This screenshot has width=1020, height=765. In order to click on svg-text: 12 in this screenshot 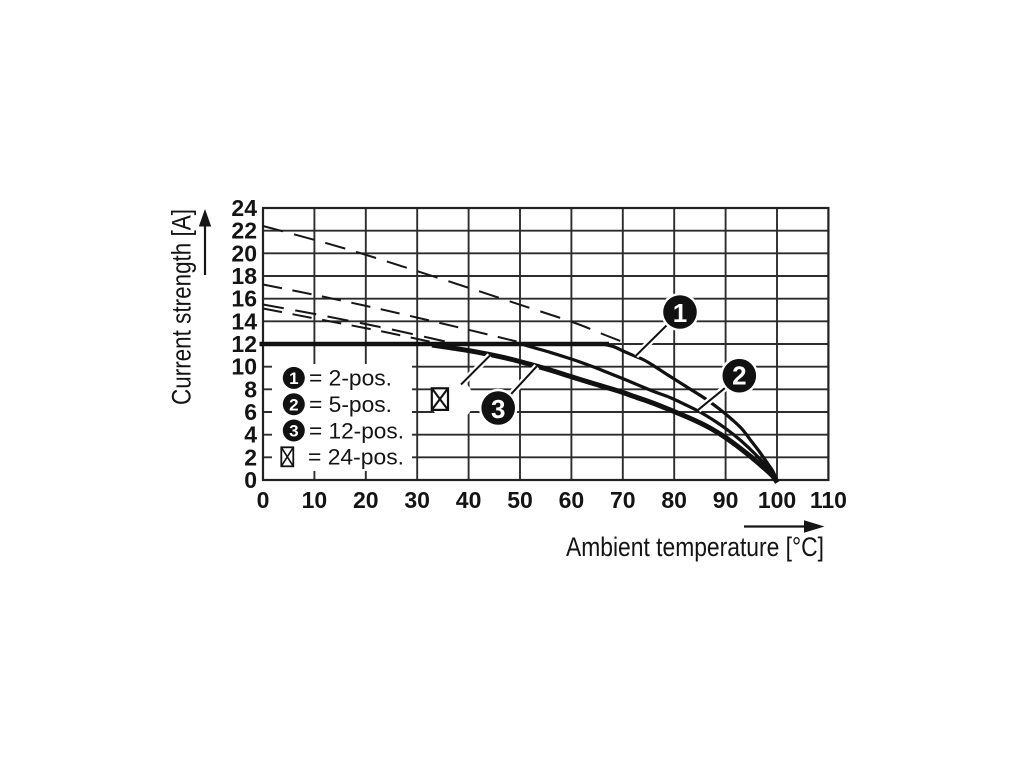, I will do `click(244, 344)`.